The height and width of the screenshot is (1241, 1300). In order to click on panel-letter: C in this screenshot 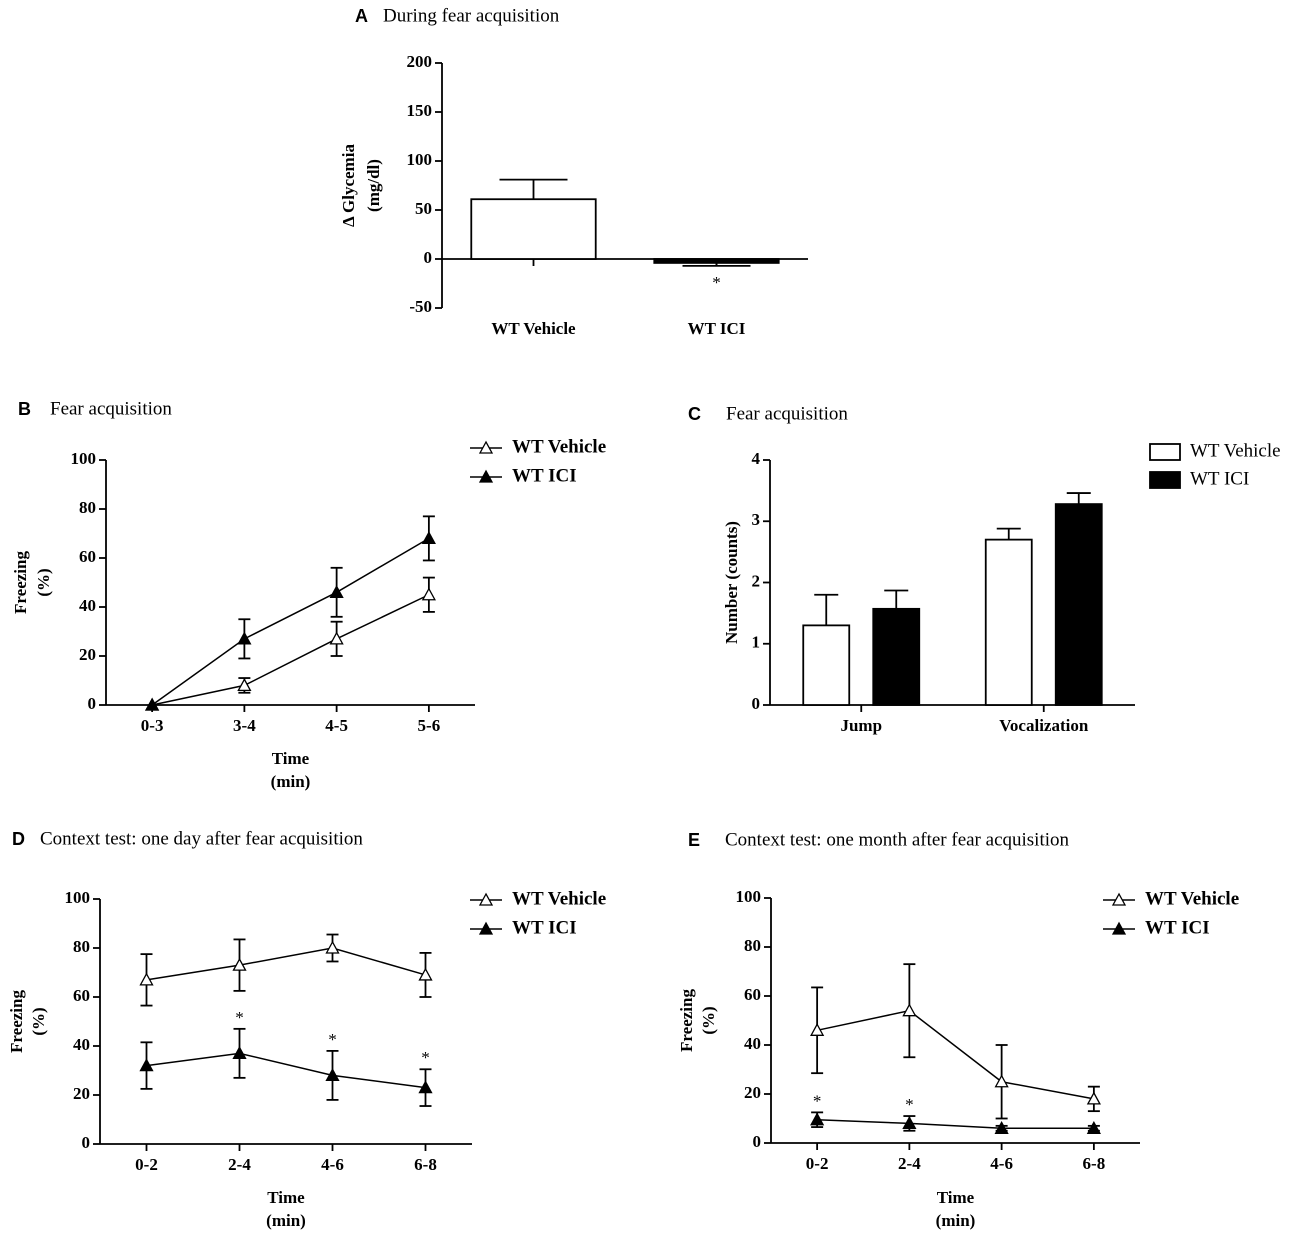, I will do `click(694, 414)`.